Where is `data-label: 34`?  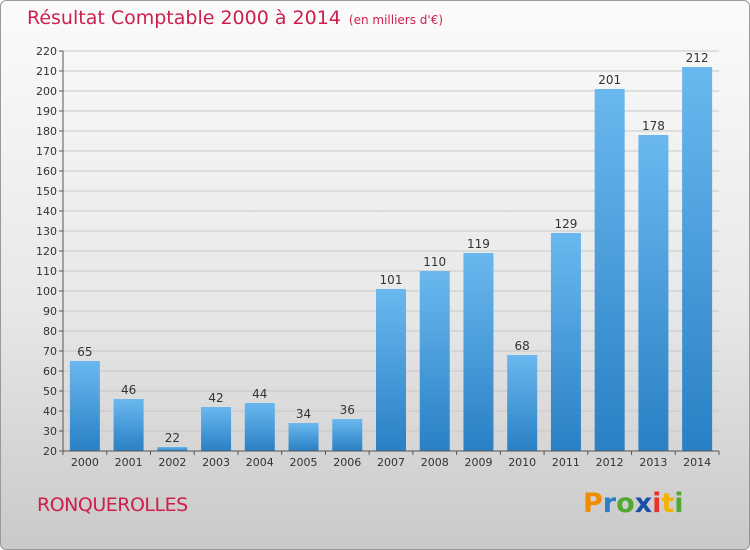 data-label: 34 is located at coordinates (303, 414).